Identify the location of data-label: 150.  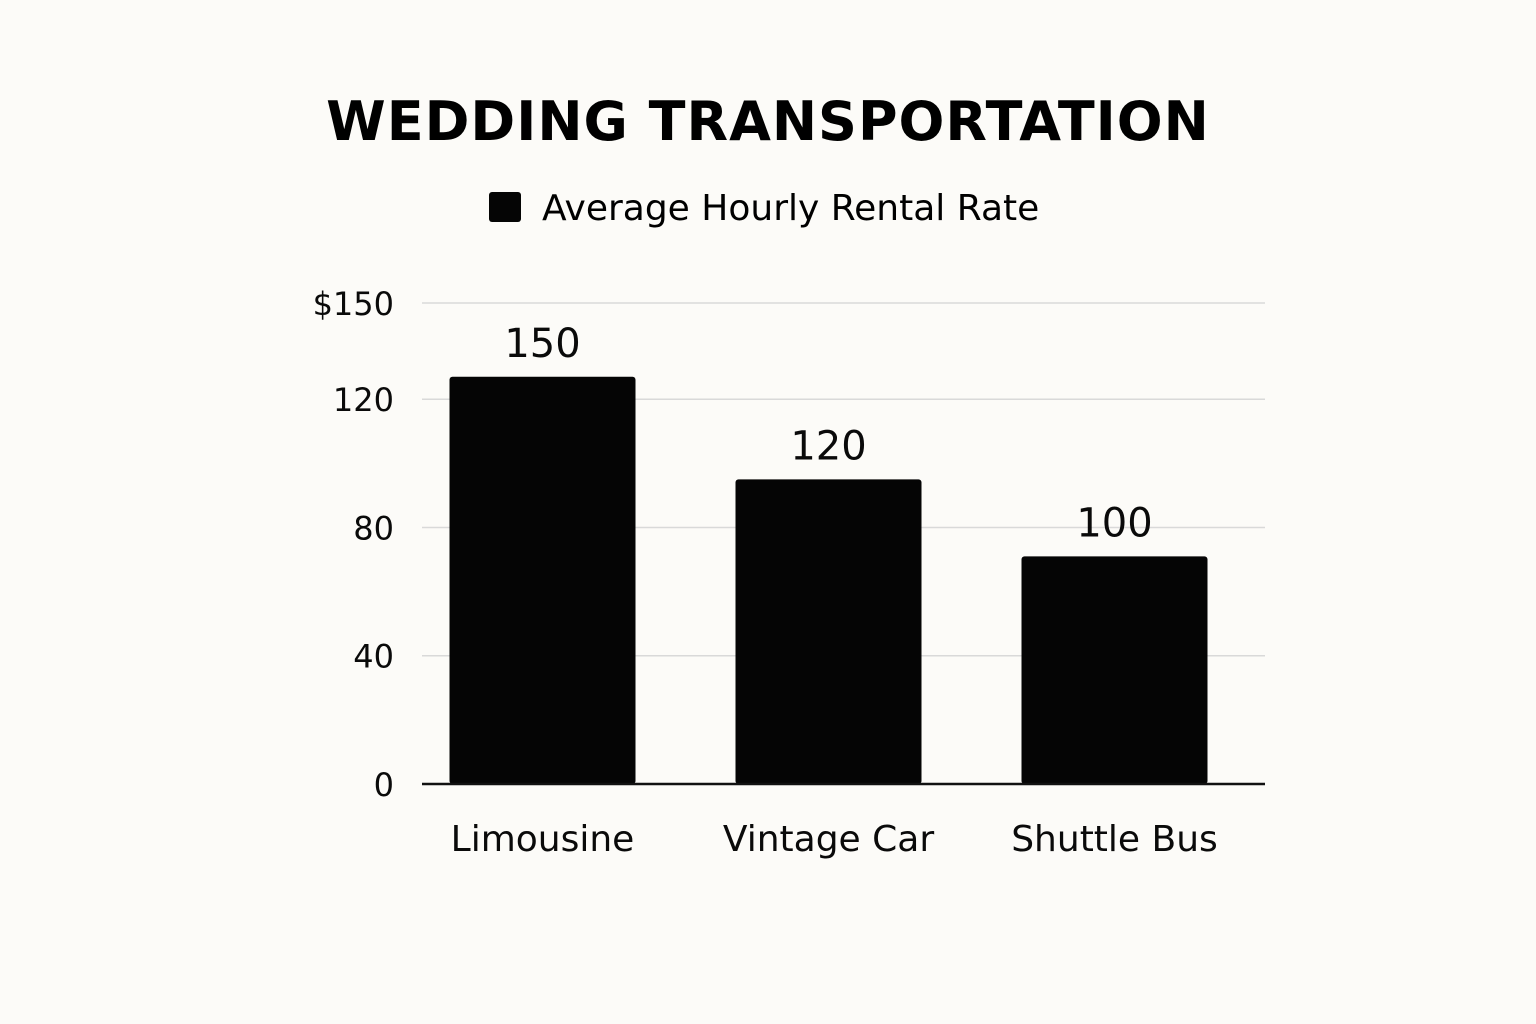
(542, 344).